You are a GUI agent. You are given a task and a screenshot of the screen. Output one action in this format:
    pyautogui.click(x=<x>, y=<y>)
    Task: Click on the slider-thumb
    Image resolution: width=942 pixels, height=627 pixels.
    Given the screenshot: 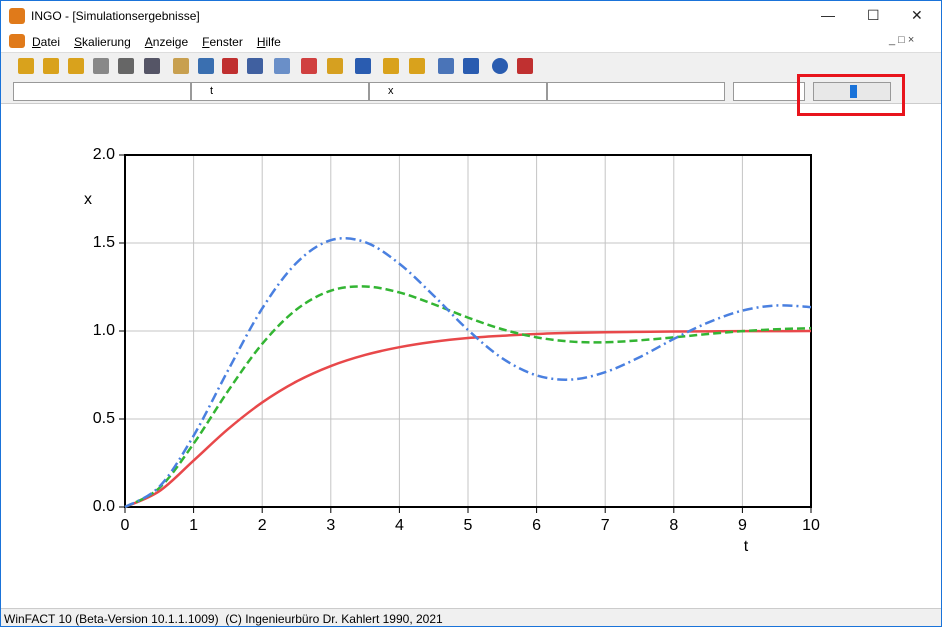 What is the action you would take?
    pyautogui.click(x=853, y=91)
    